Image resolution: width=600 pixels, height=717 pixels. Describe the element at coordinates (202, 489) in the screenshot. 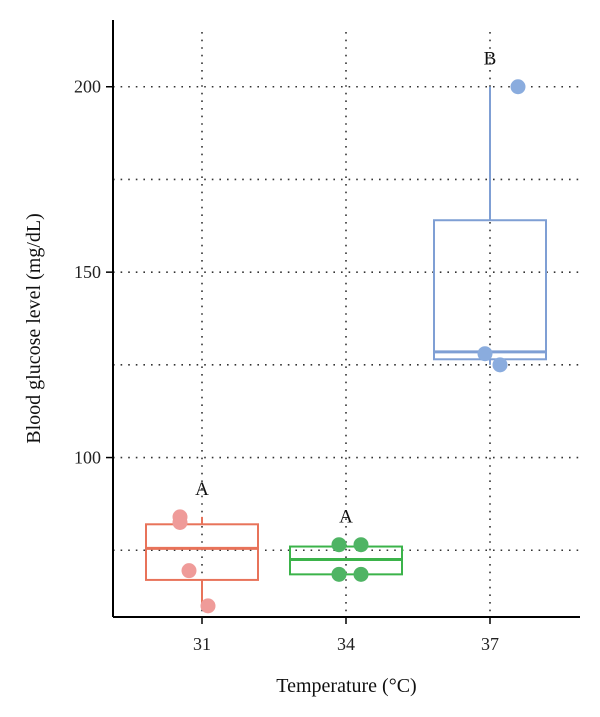

I see `group-31-significance-letter: A` at that location.